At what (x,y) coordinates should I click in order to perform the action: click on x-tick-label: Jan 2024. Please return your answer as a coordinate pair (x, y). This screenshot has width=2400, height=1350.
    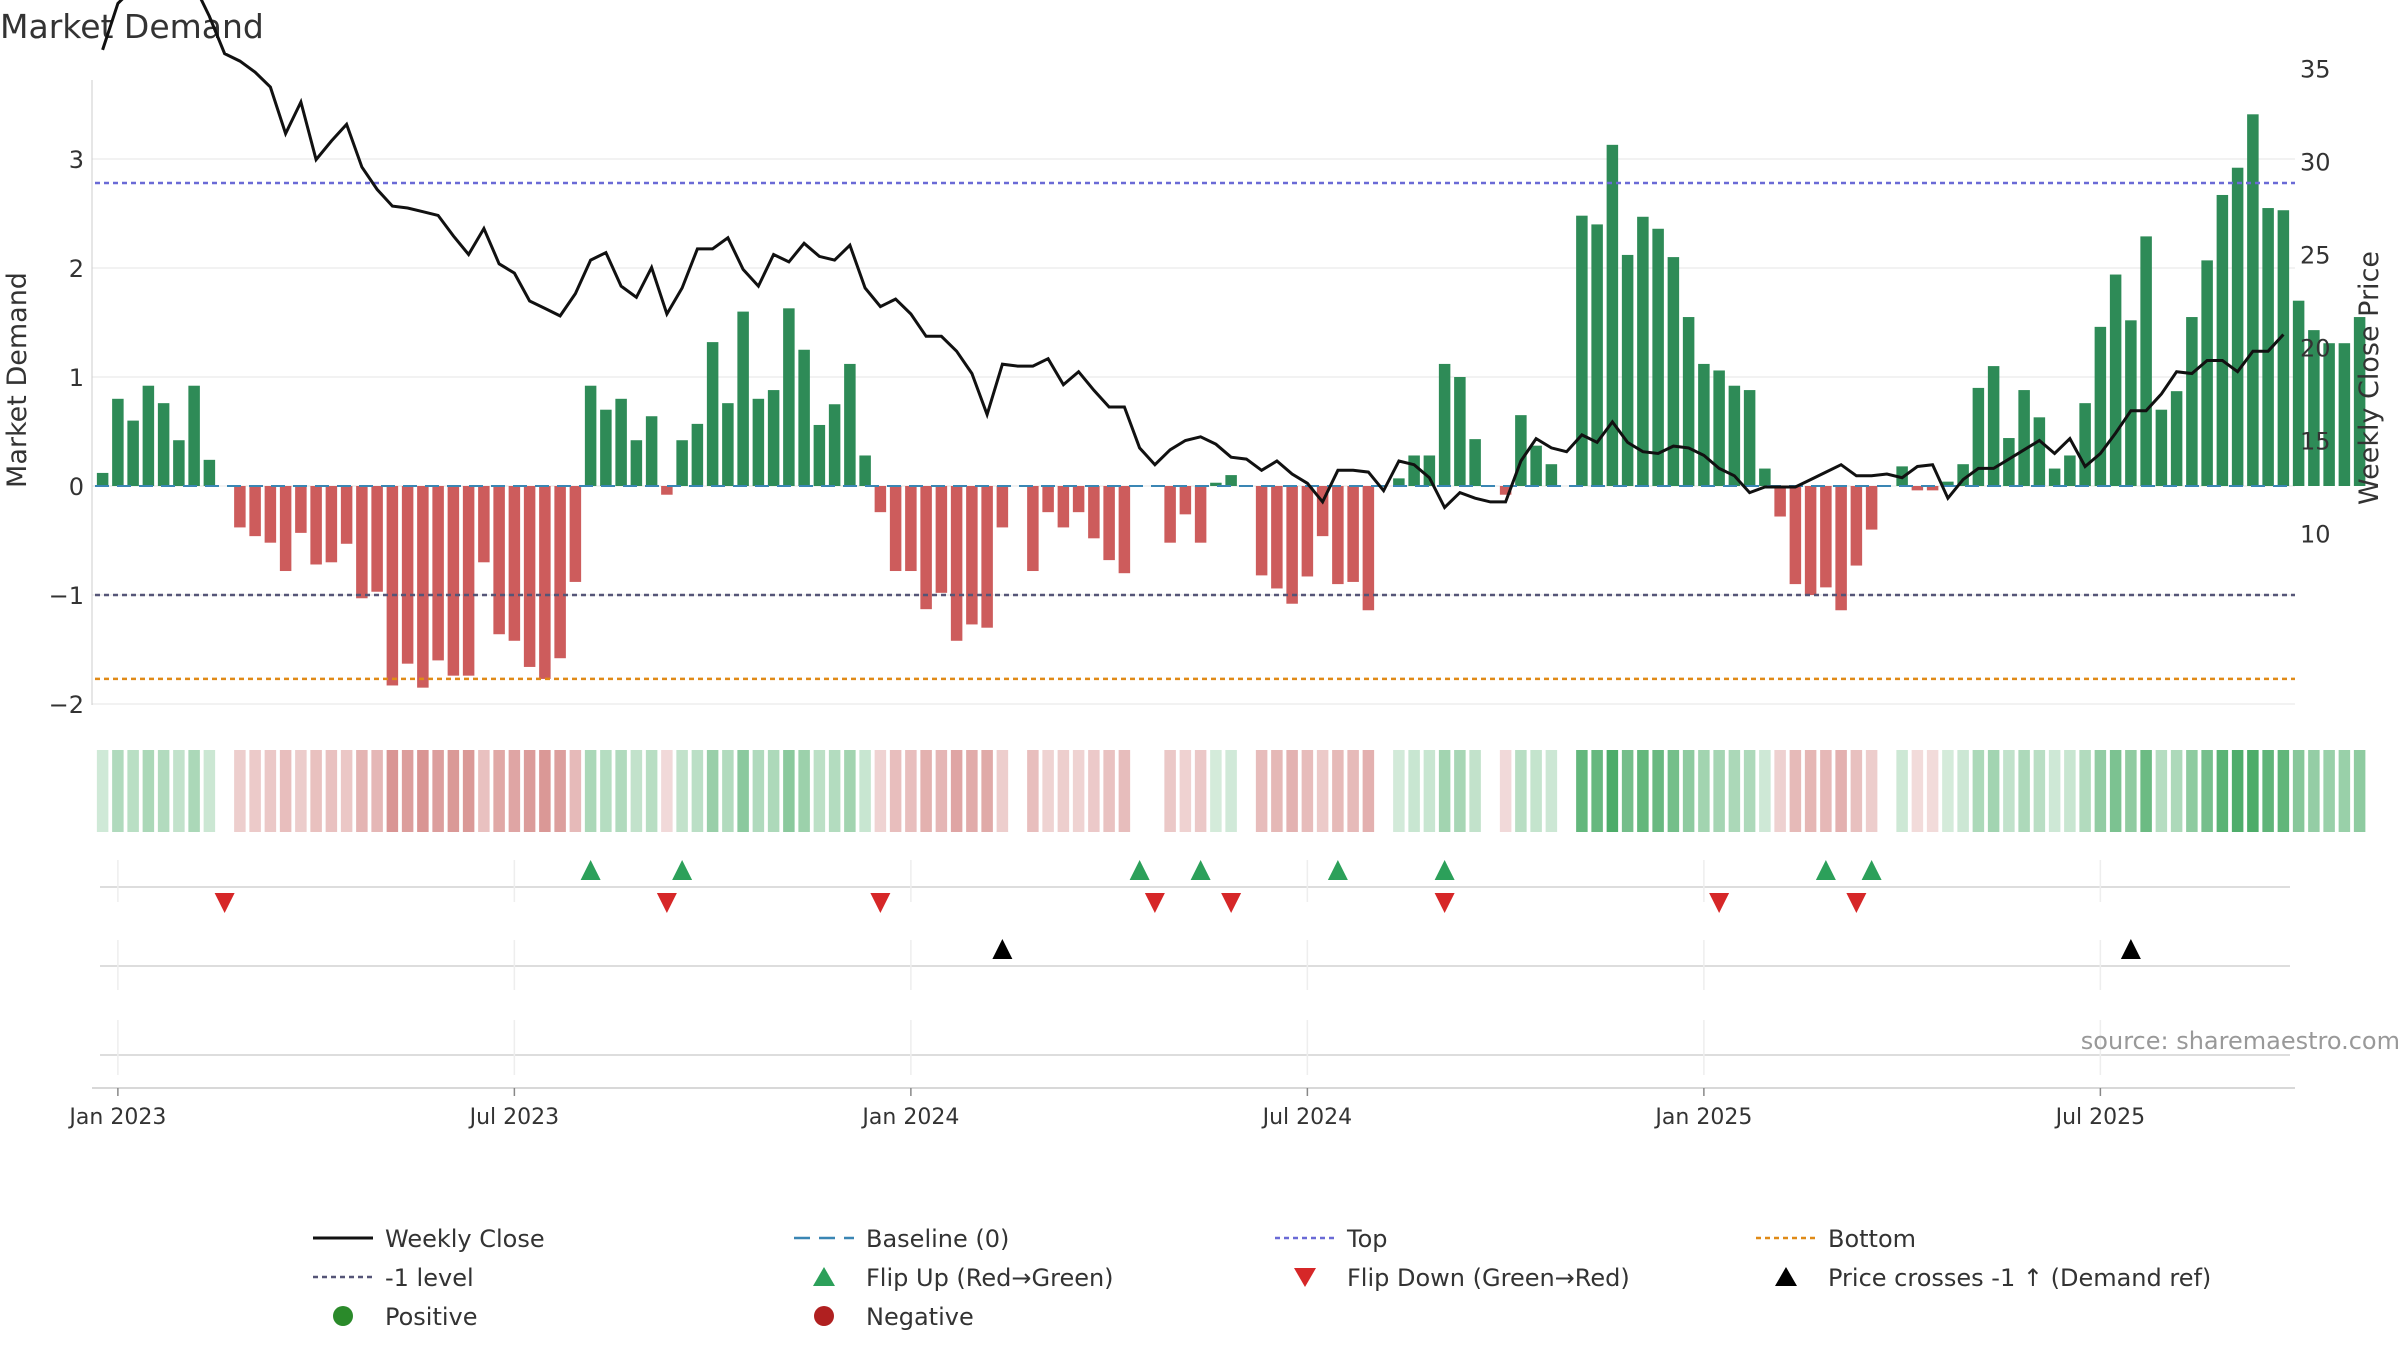
    Looking at the image, I should click on (909, 1117).